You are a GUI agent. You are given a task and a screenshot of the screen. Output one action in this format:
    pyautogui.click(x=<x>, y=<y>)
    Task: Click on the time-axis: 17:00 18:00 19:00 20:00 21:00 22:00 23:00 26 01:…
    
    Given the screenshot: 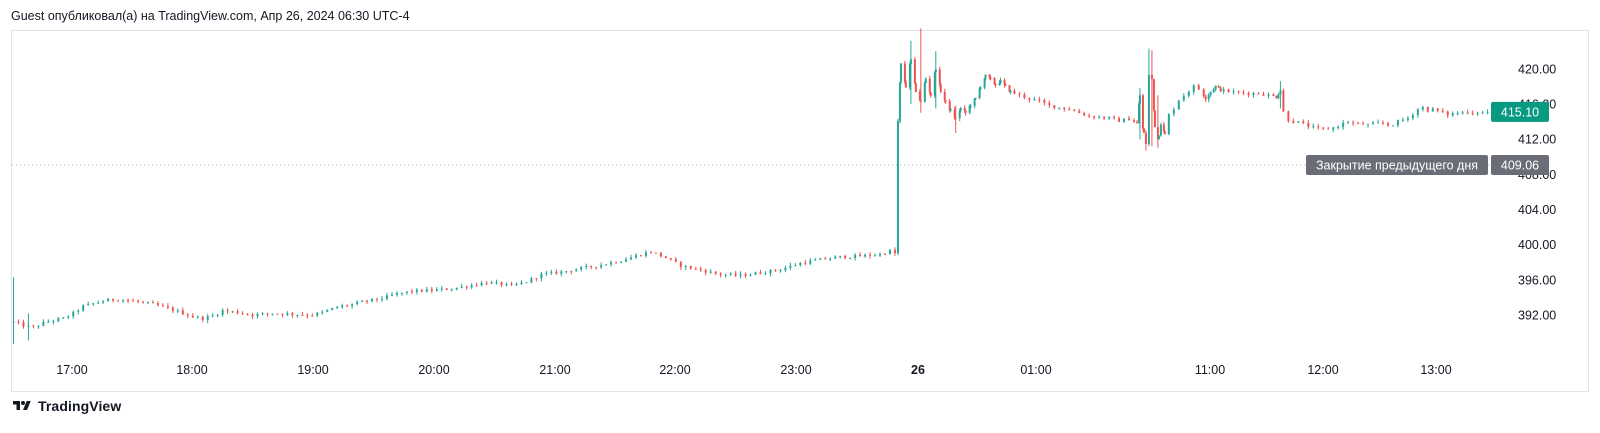 What is the action you would take?
    pyautogui.click(x=753, y=370)
    